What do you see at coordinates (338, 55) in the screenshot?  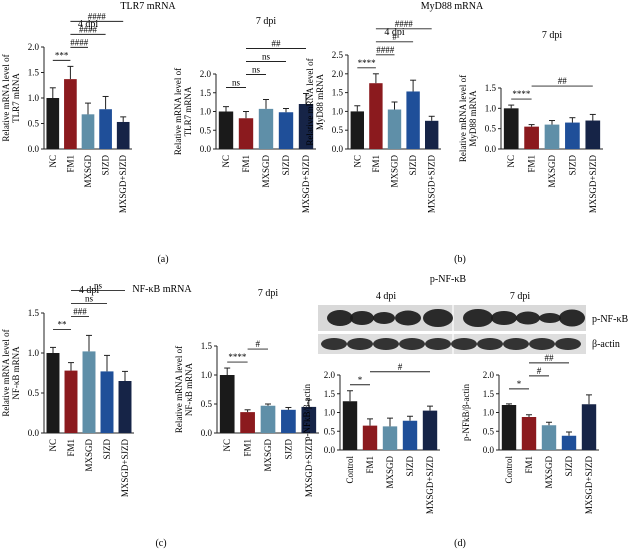 I see `y-tick-label: 2.5` at bounding box center [338, 55].